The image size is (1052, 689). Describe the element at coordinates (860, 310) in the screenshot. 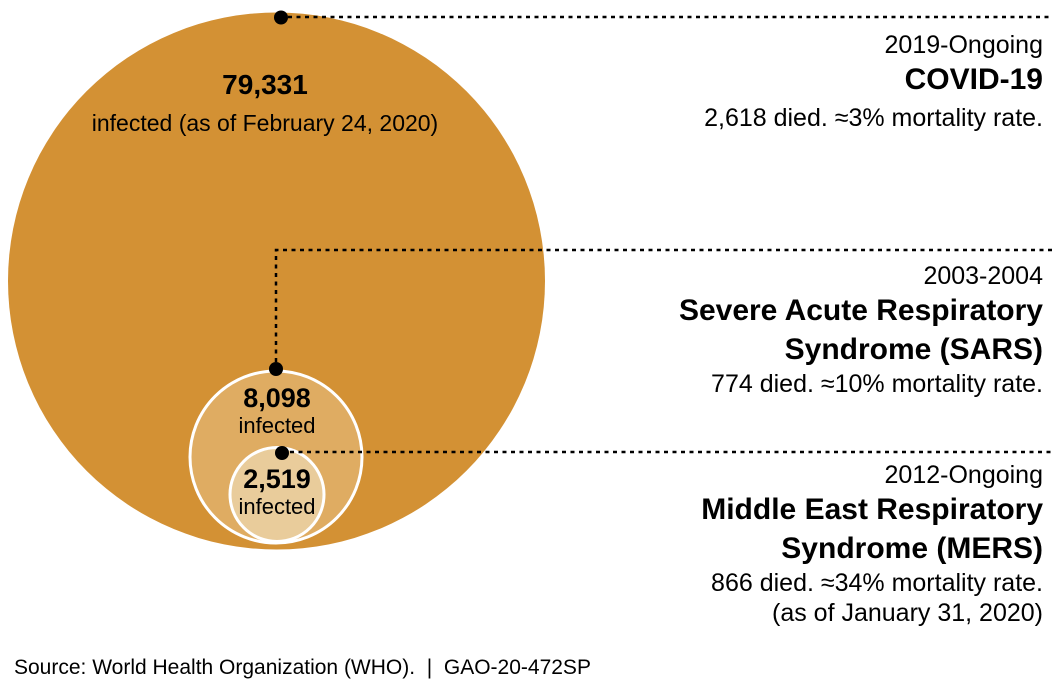

I see `sars-title-line-1: Severe Acute Respiratory` at that location.